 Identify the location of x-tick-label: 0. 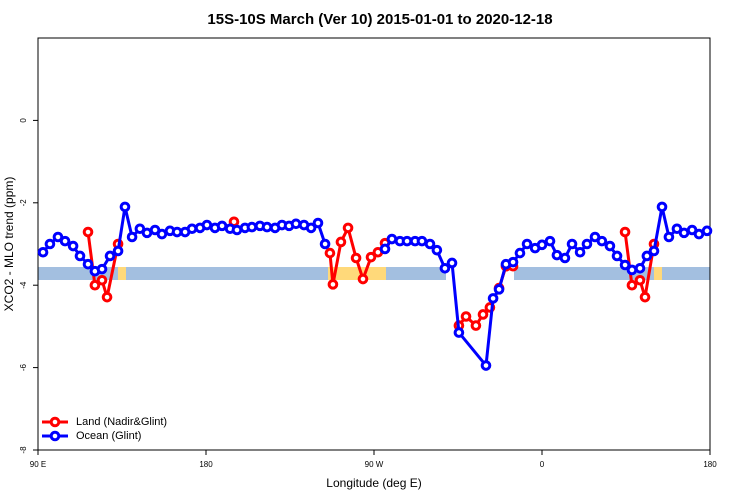
(542, 464).